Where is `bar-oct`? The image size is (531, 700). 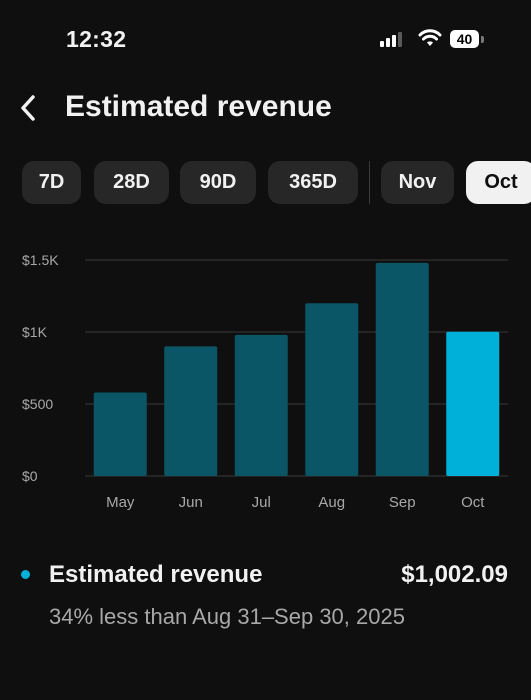 bar-oct is located at coordinates (473, 403).